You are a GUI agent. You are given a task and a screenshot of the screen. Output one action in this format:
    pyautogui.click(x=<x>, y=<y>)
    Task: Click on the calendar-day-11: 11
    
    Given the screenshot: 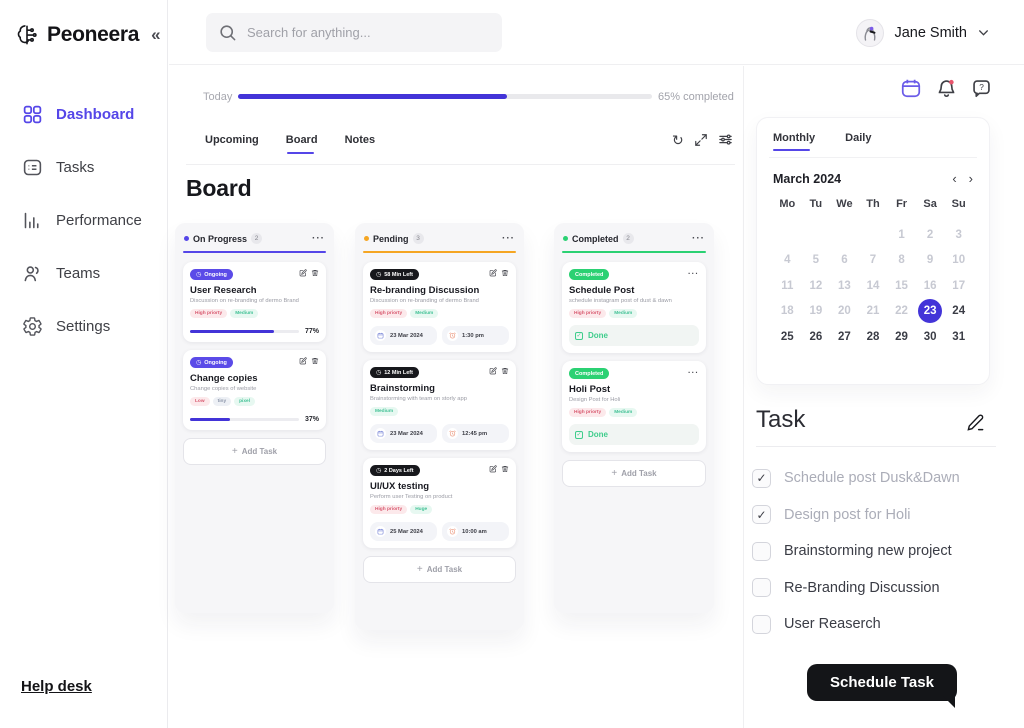 What is the action you would take?
    pyautogui.click(x=787, y=285)
    